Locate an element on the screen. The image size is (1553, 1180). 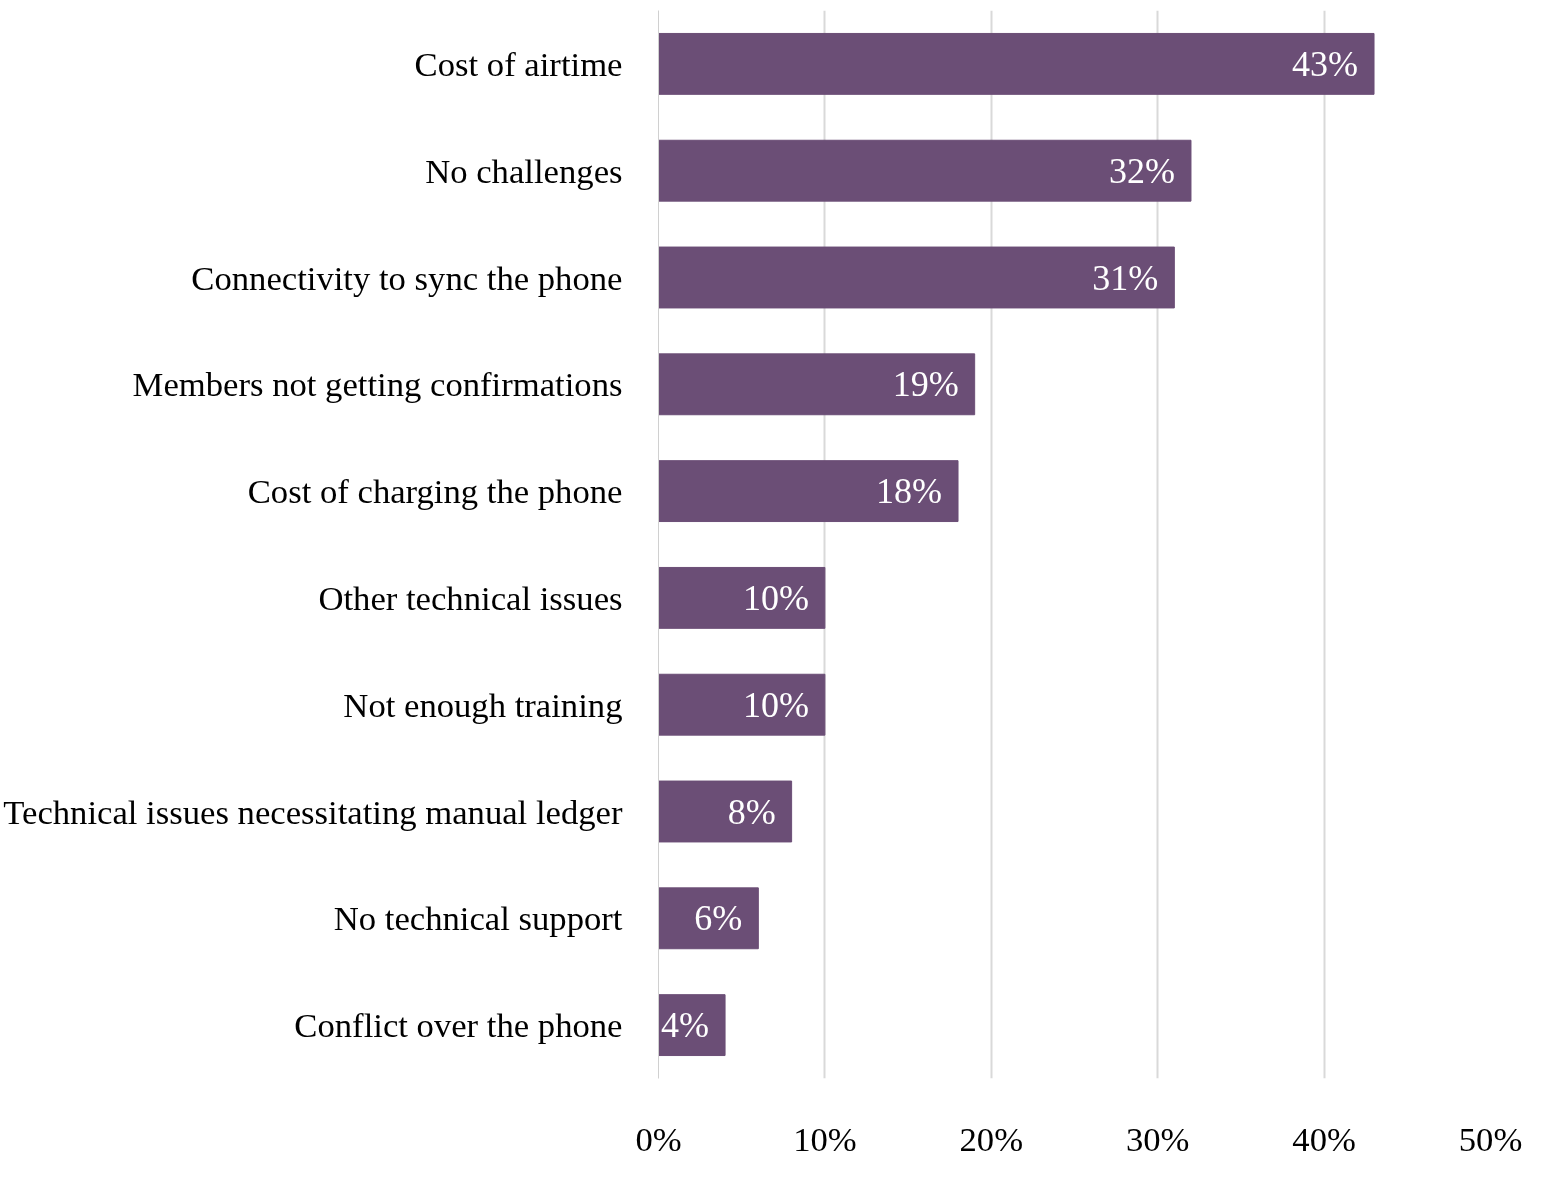
y-tick-label: Conflict over the phone is located at coordinates (458, 1025).